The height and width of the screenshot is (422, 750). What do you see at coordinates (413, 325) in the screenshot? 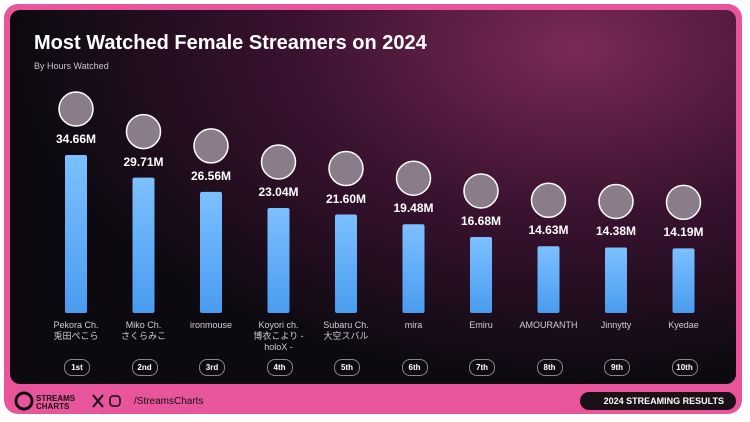
I see `x-tick-label: mira` at bounding box center [413, 325].